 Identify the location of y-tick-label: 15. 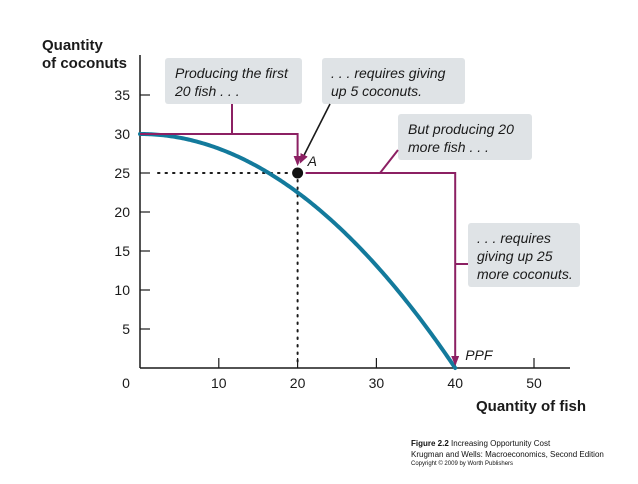
(122, 251).